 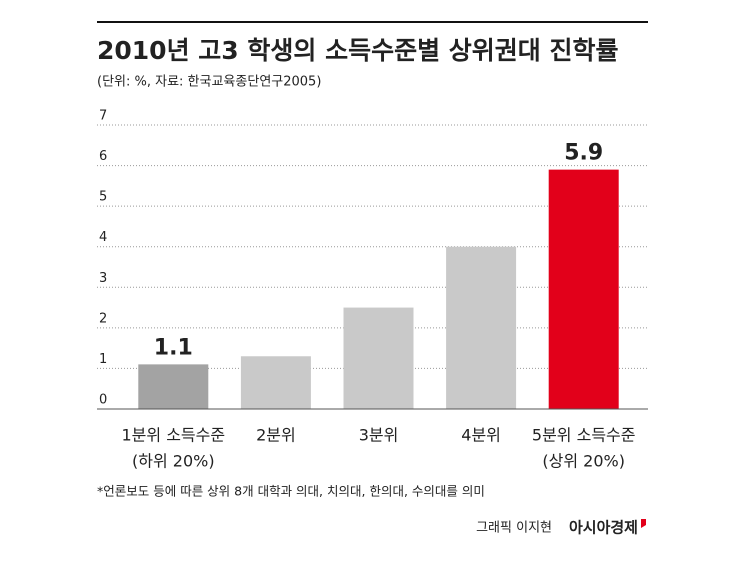 I want to click on x-tick-label: 2분위, so click(x=276, y=435).